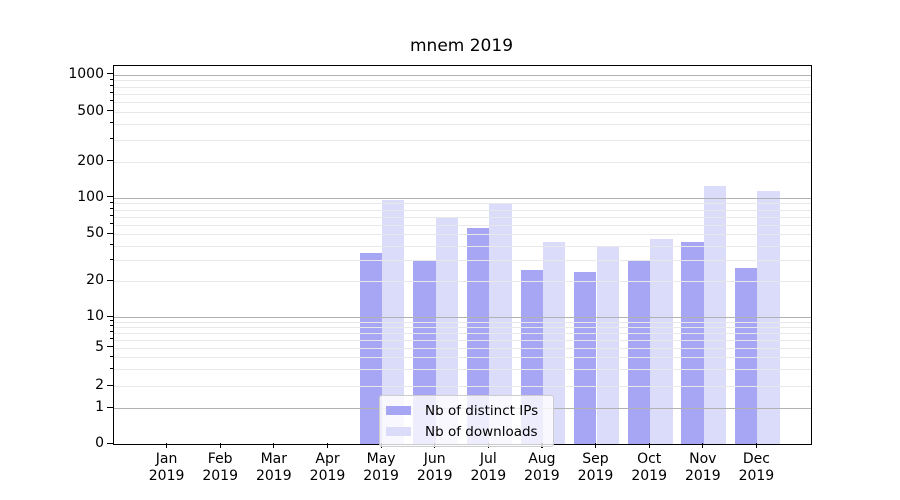  Describe the element at coordinates (715, 315) in the screenshot. I see `bar-downloads-nov` at that location.